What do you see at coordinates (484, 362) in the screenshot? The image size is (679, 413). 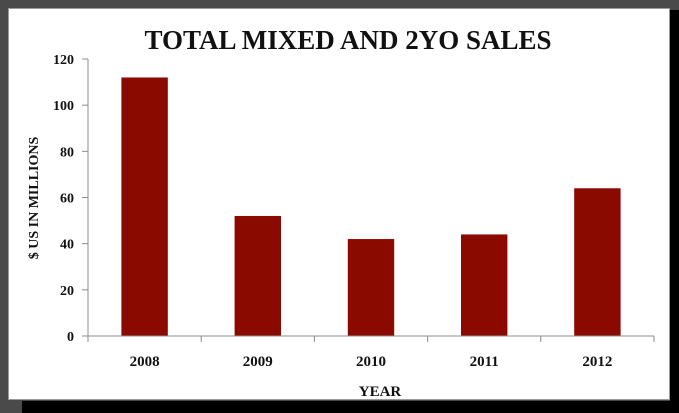 I see `x-tick-label: 2011` at bounding box center [484, 362].